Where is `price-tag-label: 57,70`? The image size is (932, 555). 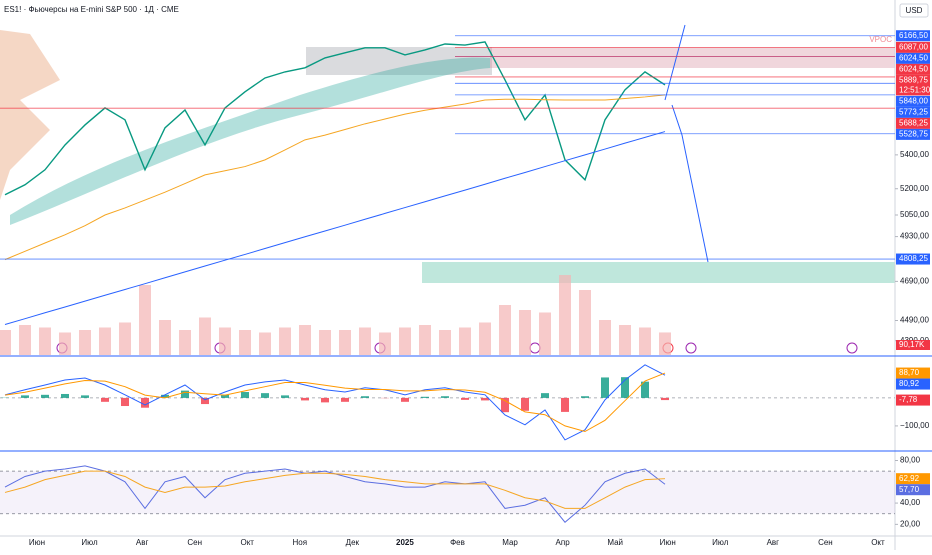 price-tag-label: 57,70 is located at coordinates (909, 489).